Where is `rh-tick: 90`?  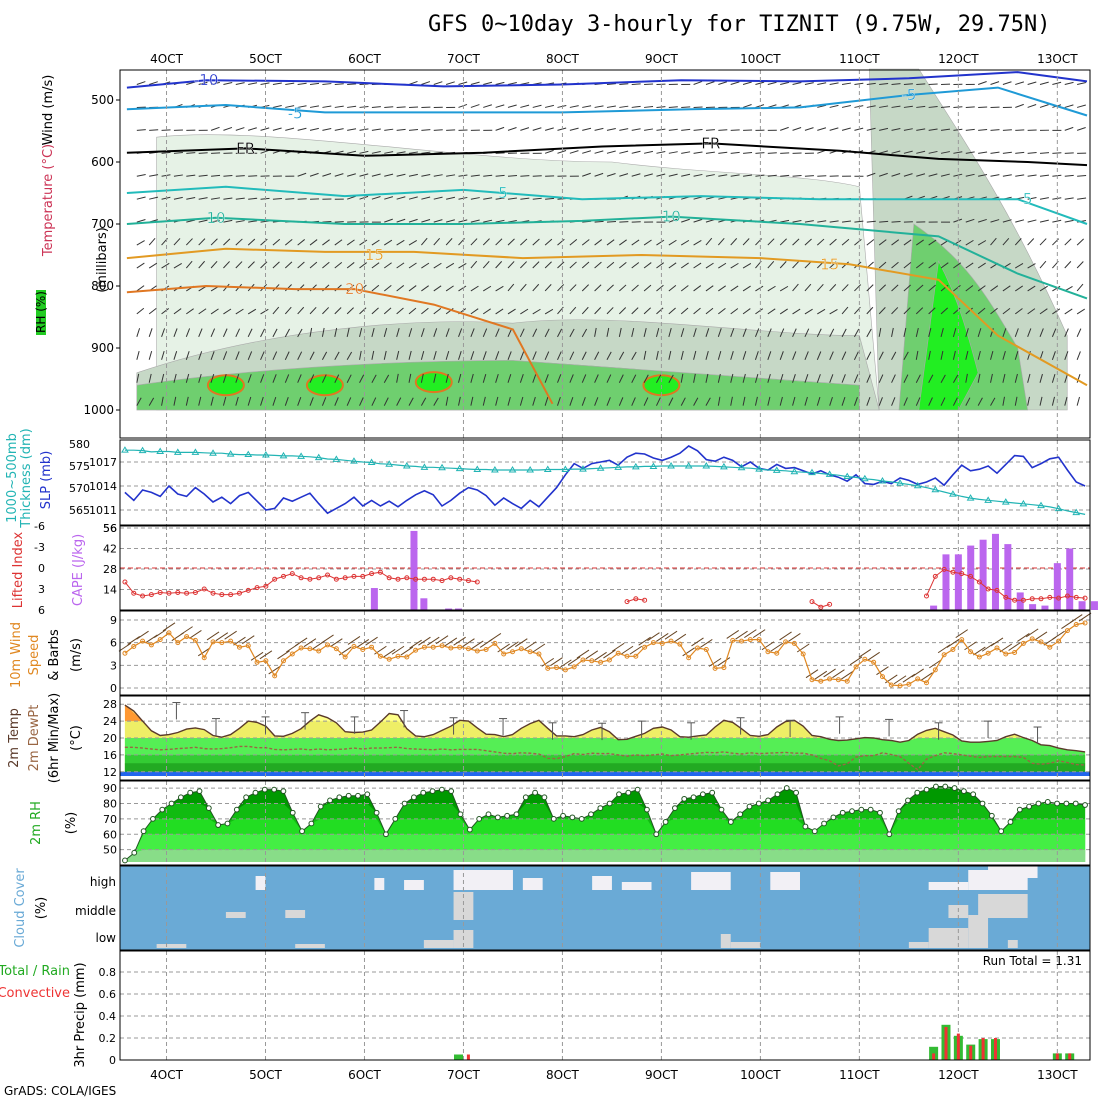
rh-tick: 90 is located at coordinates (110, 788).